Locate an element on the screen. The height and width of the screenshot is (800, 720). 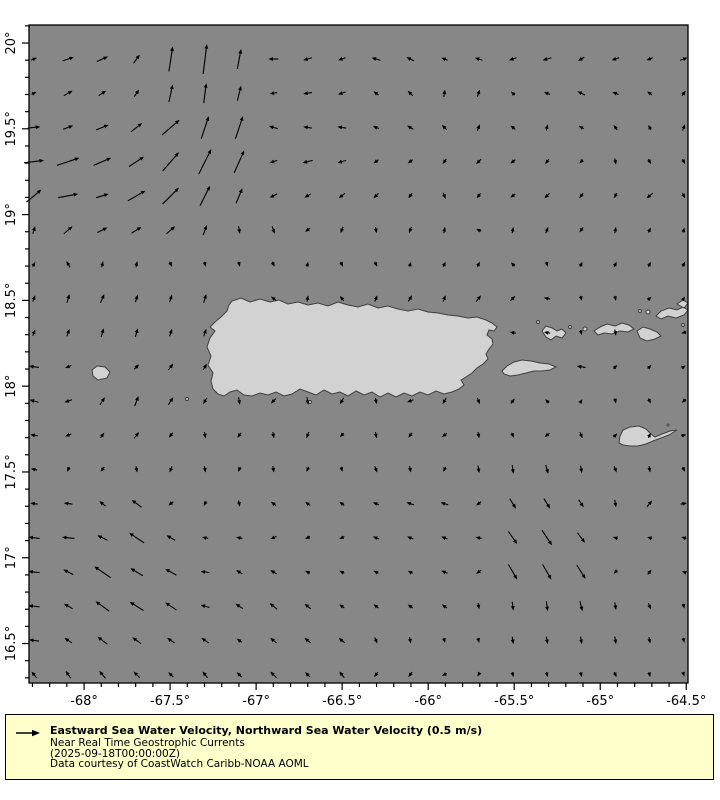
legend-timestamp: (2025-09-18T00:00:00Z) is located at coordinates (115, 753).